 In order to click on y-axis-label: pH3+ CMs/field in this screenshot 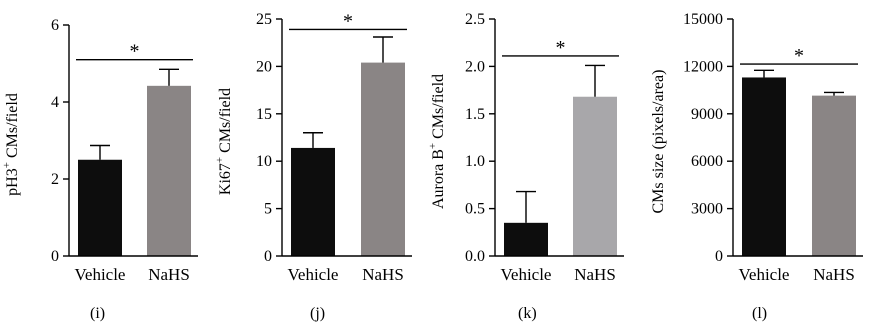, I will do `click(11, 144)`.